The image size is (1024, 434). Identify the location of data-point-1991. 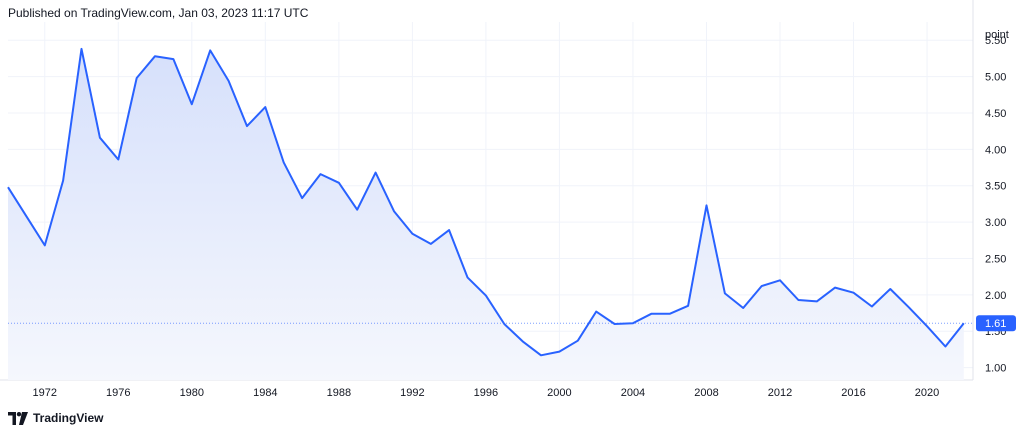
(394, 211).